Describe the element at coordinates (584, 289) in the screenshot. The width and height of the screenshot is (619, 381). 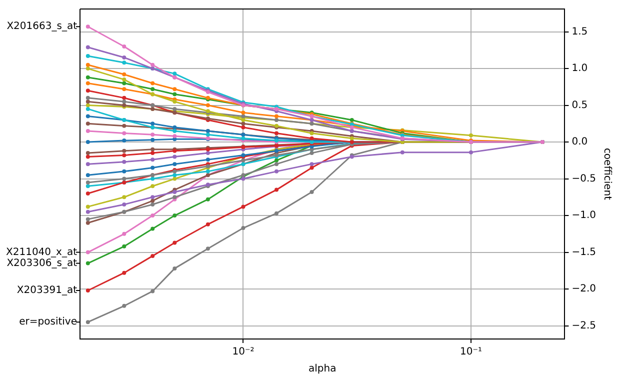
I see `y-tick-label: −2.0` at that location.